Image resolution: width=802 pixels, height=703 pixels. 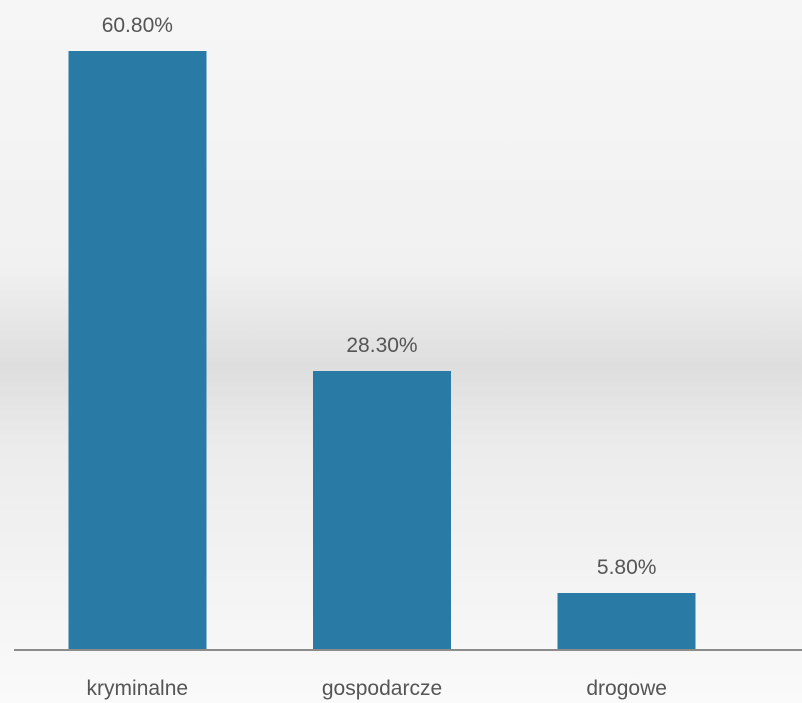 I want to click on bar-gospodarcze, so click(x=382, y=510).